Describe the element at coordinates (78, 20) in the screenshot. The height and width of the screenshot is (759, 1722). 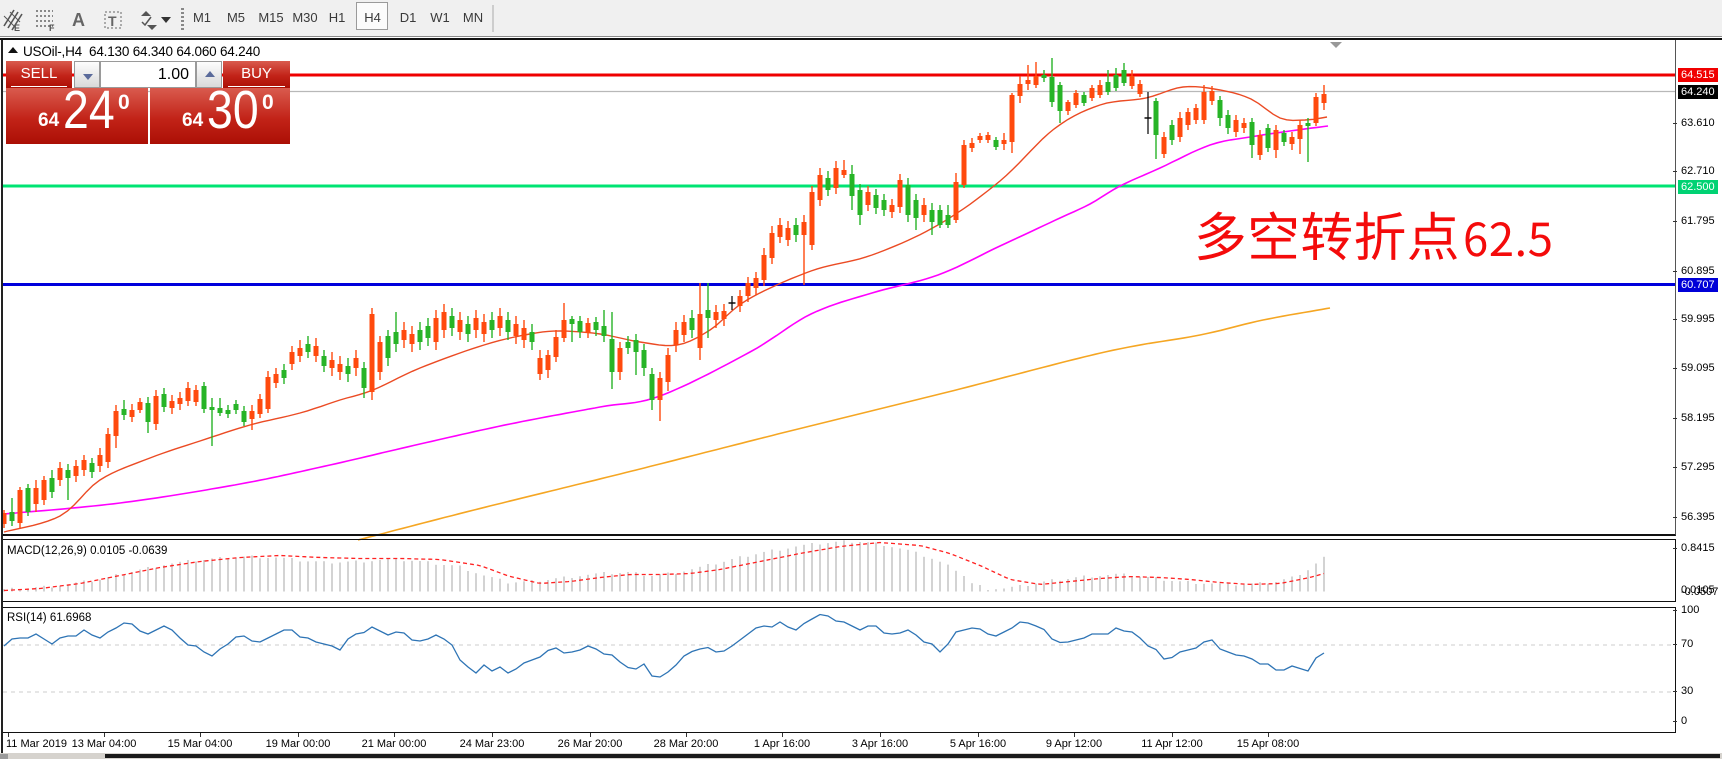
I see `svg-text: A` at that location.